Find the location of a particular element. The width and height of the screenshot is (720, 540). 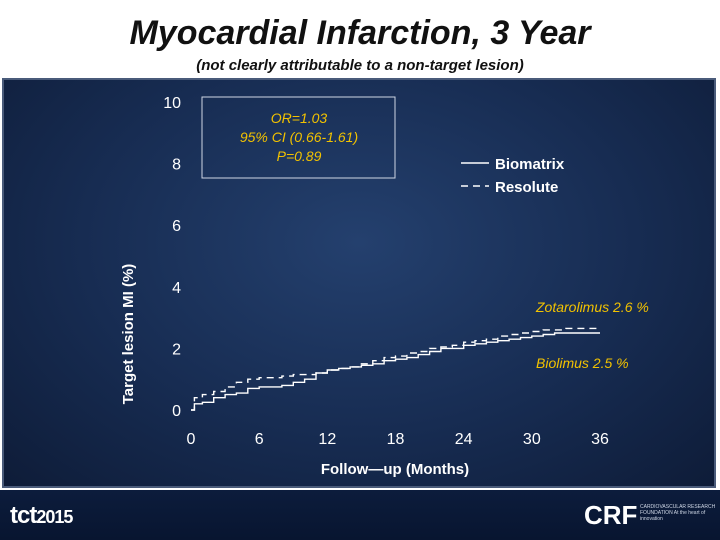

x-tick-label: 6 is located at coordinates (259, 439).